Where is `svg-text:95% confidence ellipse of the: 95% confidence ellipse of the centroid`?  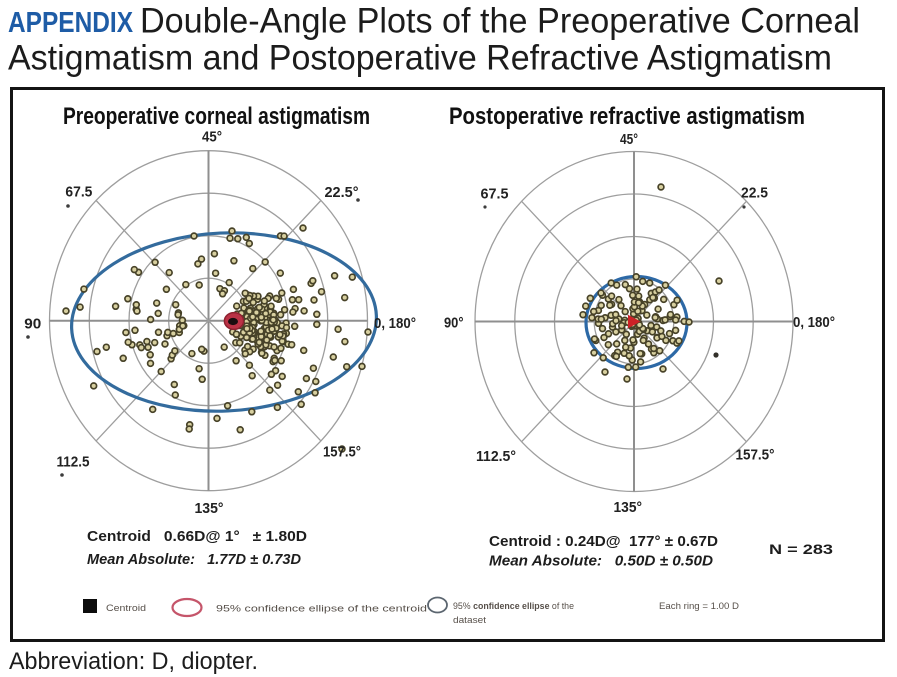
svg-text:95% confidence ellipse of the: 95% confidence ellipse of the centroid is located at coordinates (321, 609).